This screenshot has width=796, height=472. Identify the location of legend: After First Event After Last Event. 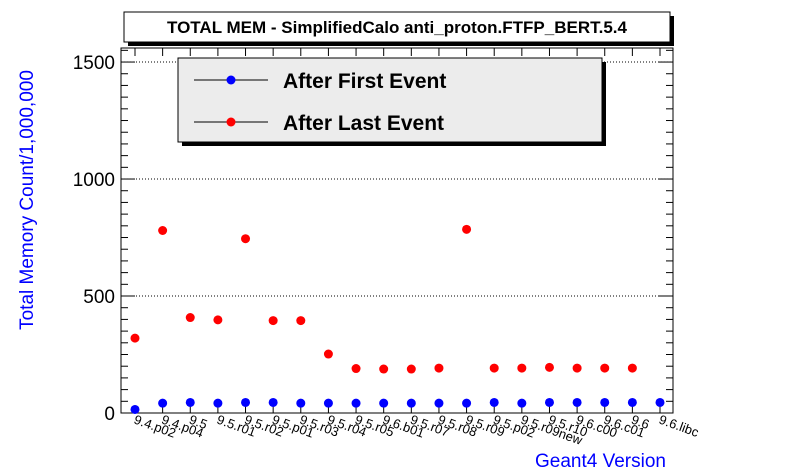
(391, 101).